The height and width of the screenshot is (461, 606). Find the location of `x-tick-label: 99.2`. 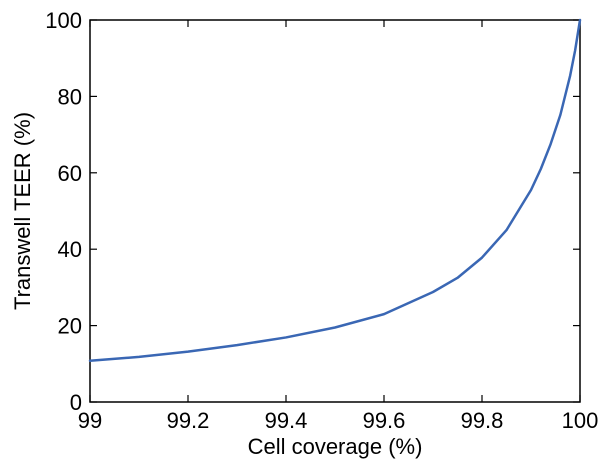

x-tick-label: 99.2 is located at coordinates (188, 420).